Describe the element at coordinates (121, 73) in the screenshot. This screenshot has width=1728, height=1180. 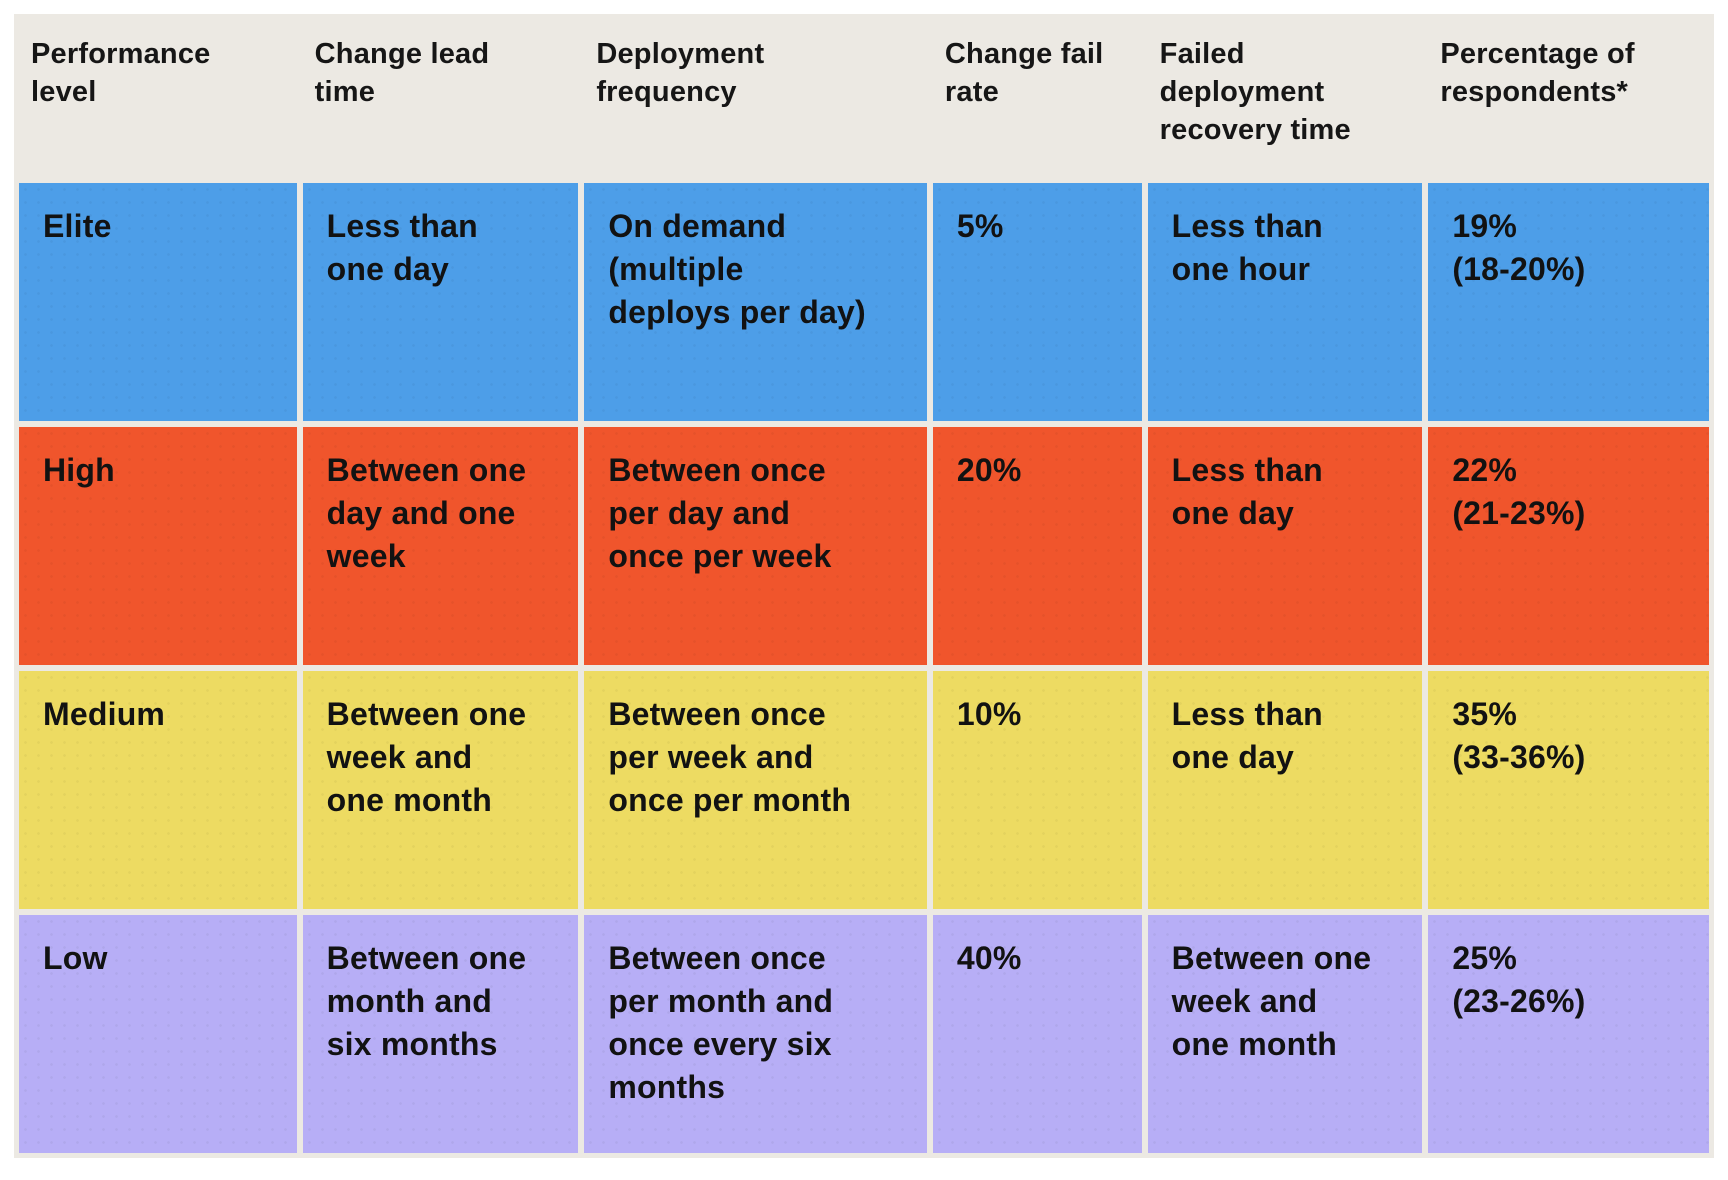
I see `column-header-performance-level: Performance level` at that location.